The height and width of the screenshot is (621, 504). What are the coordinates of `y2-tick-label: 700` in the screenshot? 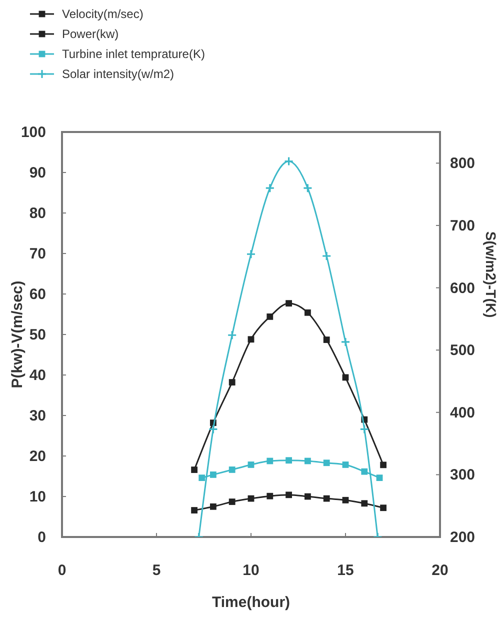 It's located at (463, 225).